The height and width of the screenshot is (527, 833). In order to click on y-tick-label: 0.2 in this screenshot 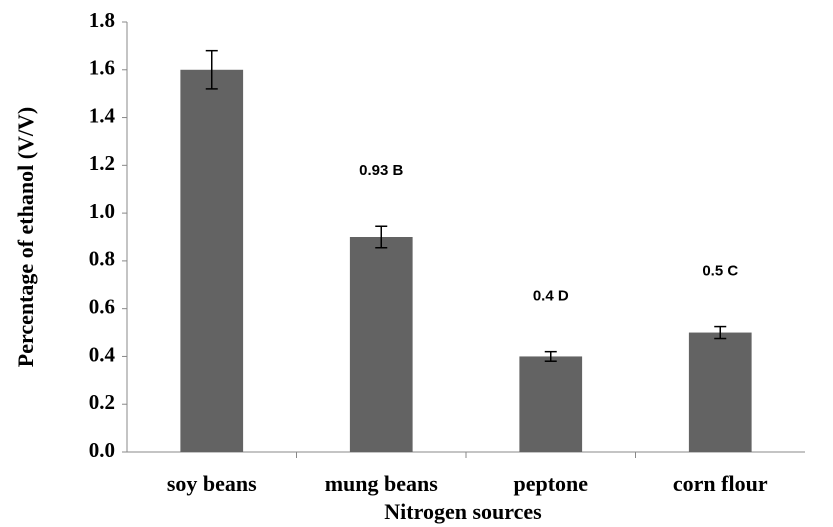, I will do `click(102, 402)`.